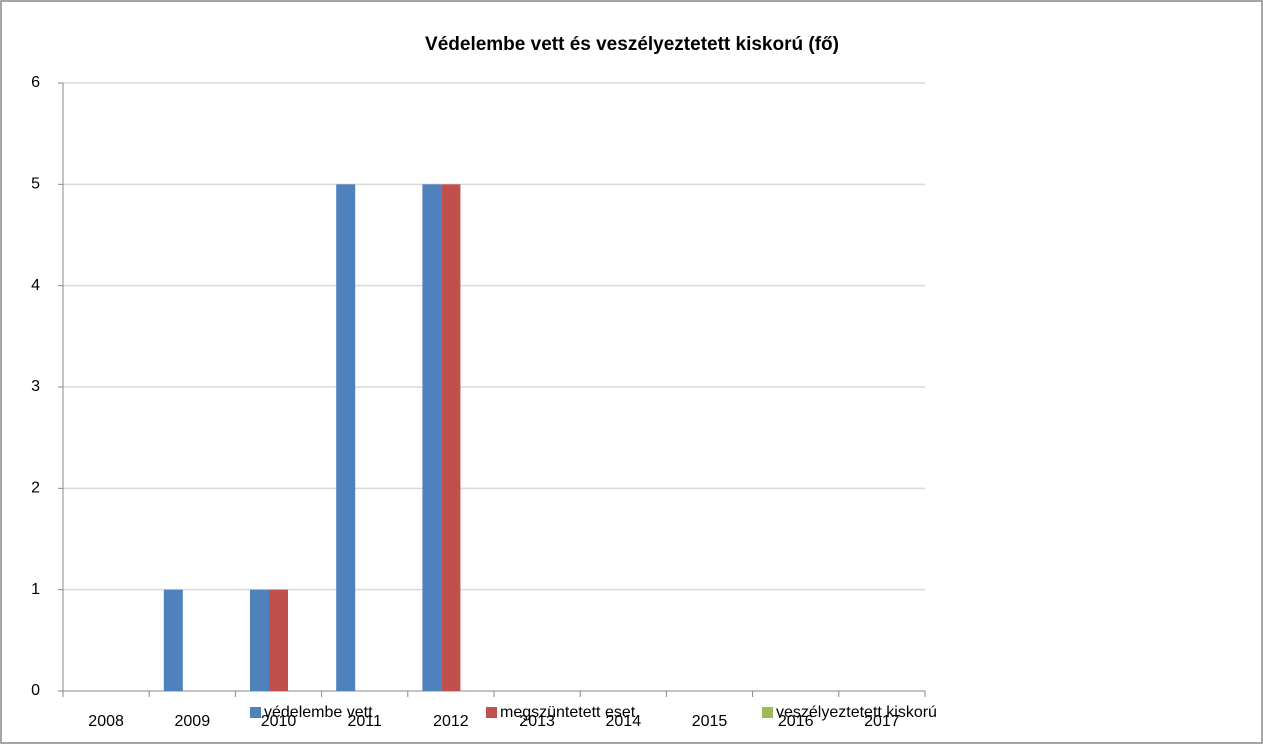 This screenshot has width=1263, height=744. What do you see at coordinates (537, 721) in the screenshot?
I see `x-tick-label: 2013` at bounding box center [537, 721].